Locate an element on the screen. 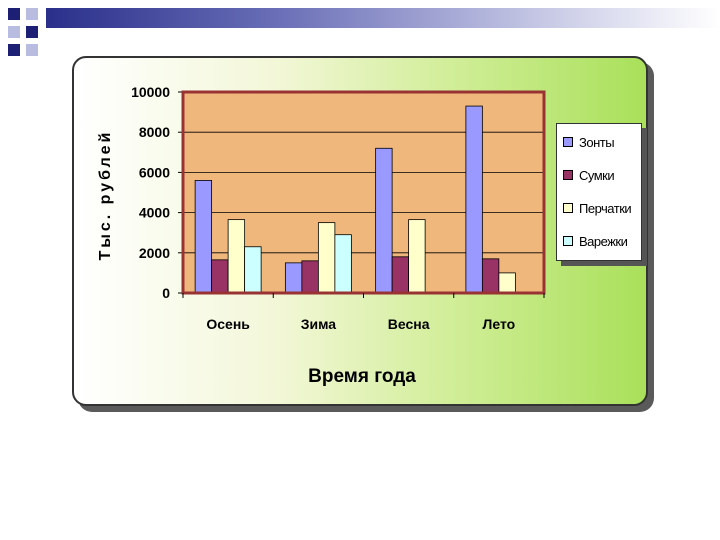 Image resolution: width=720 pixels, height=540 pixels. legend-item: Зонты is located at coordinates (589, 142).